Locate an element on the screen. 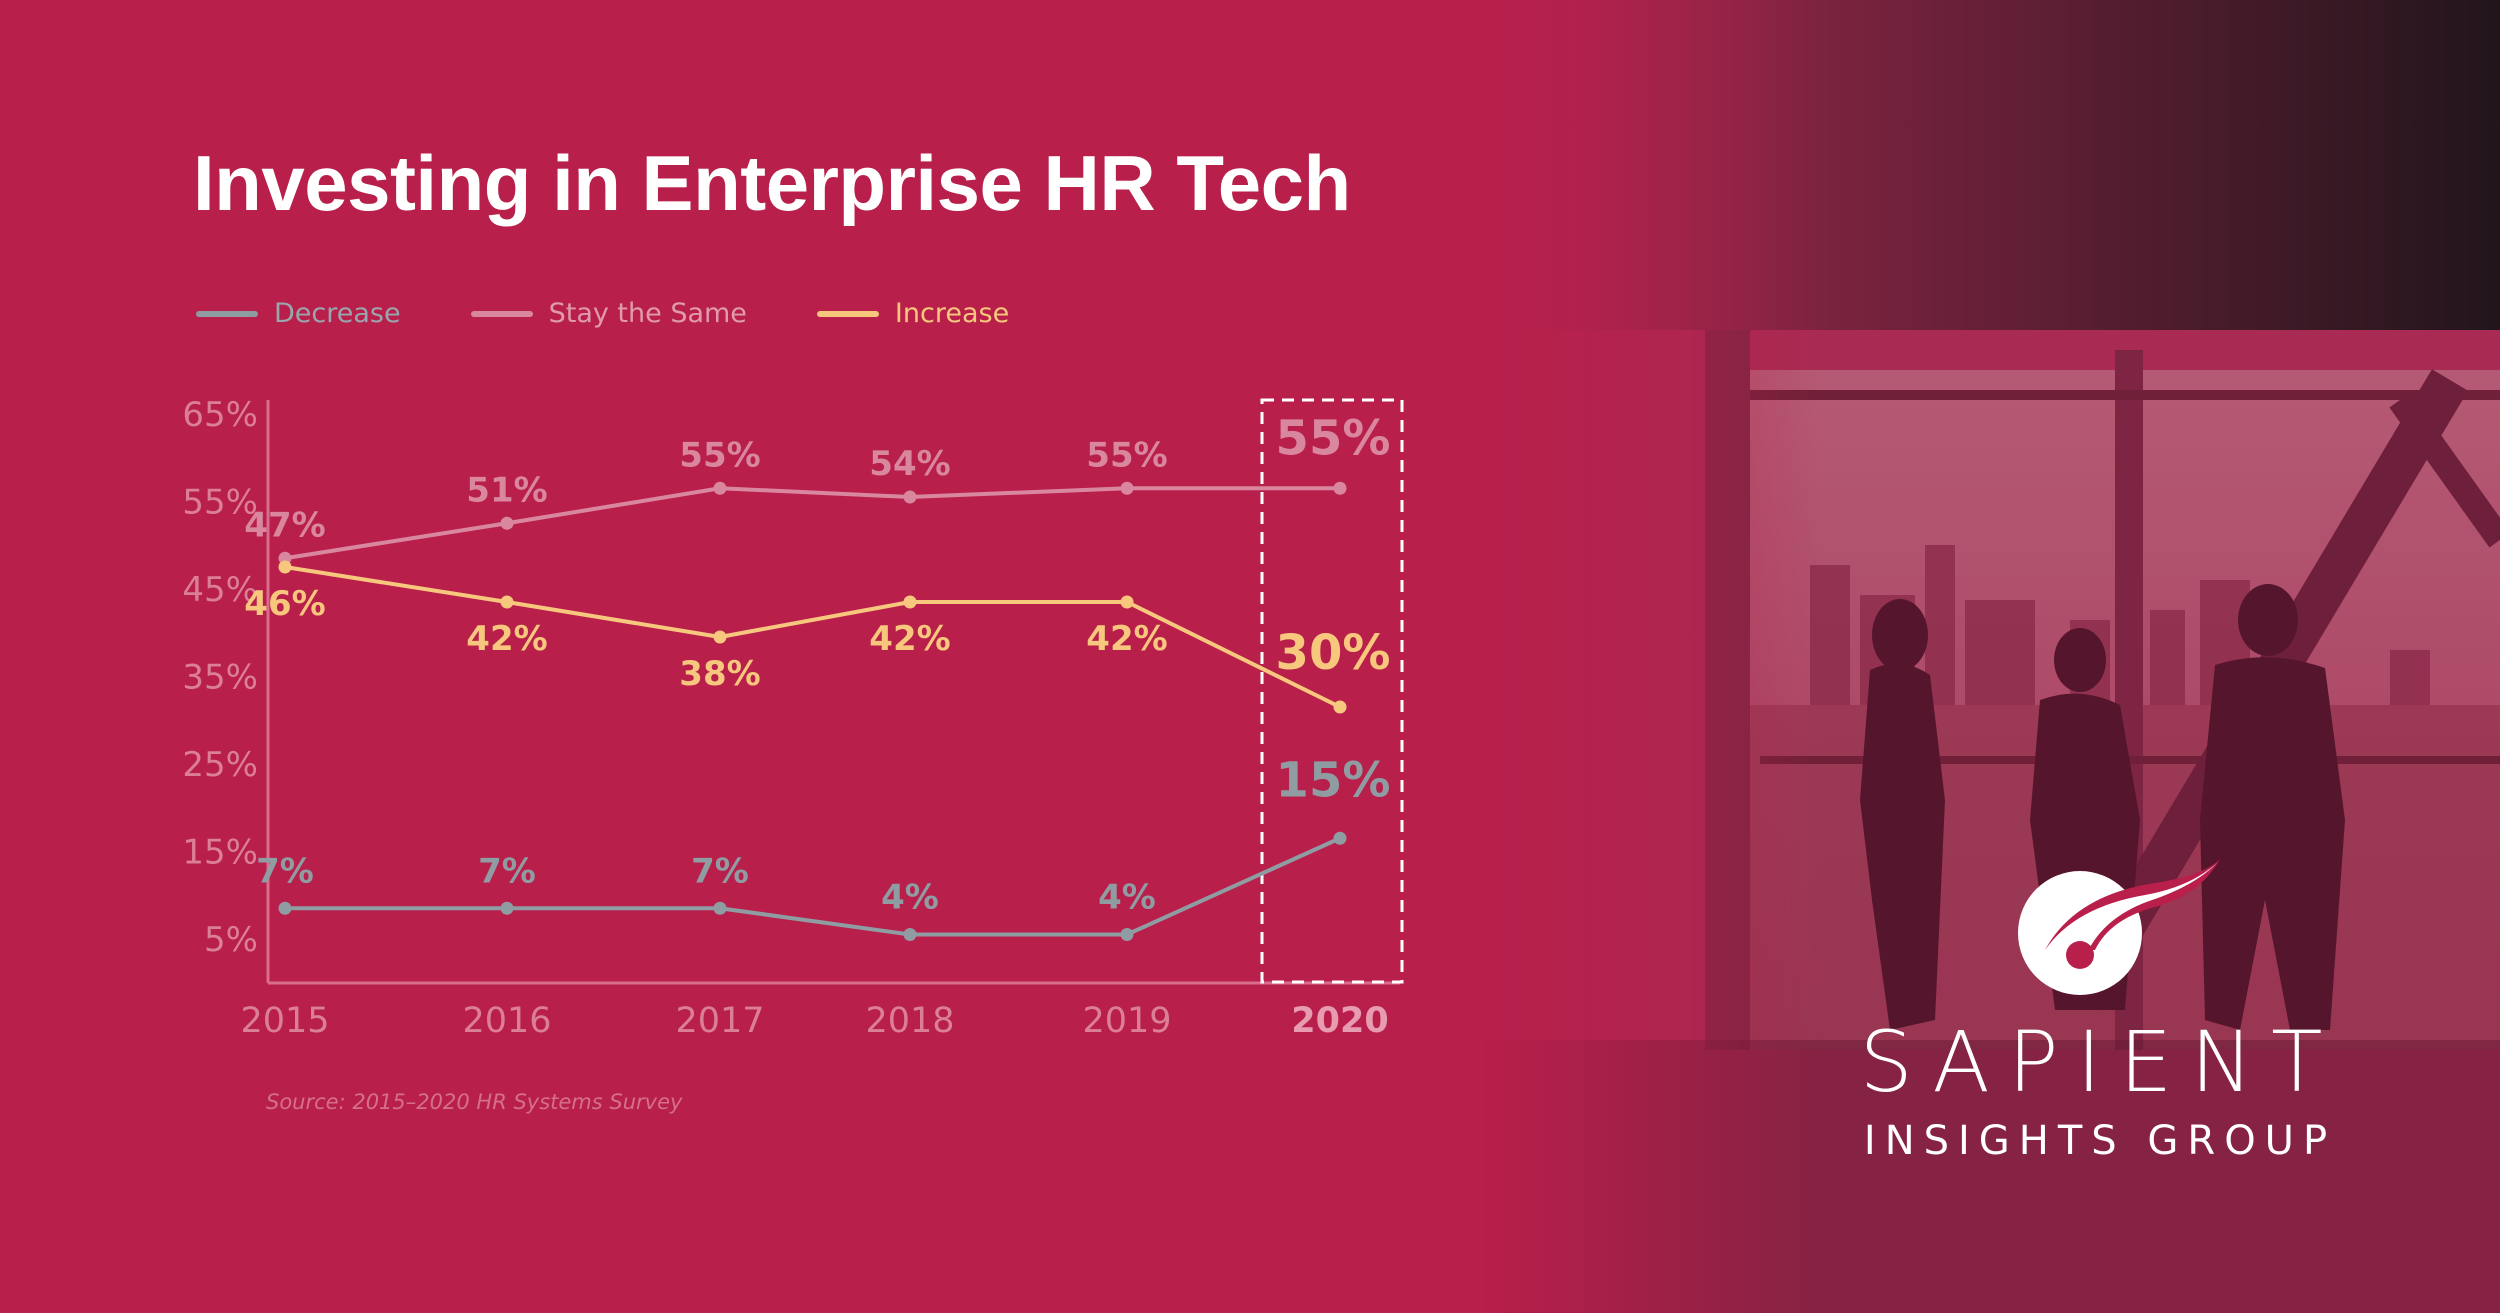 This screenshot has height=1313, width=2500. legend-item-increase: Increase is located at coordinates (913, 313).